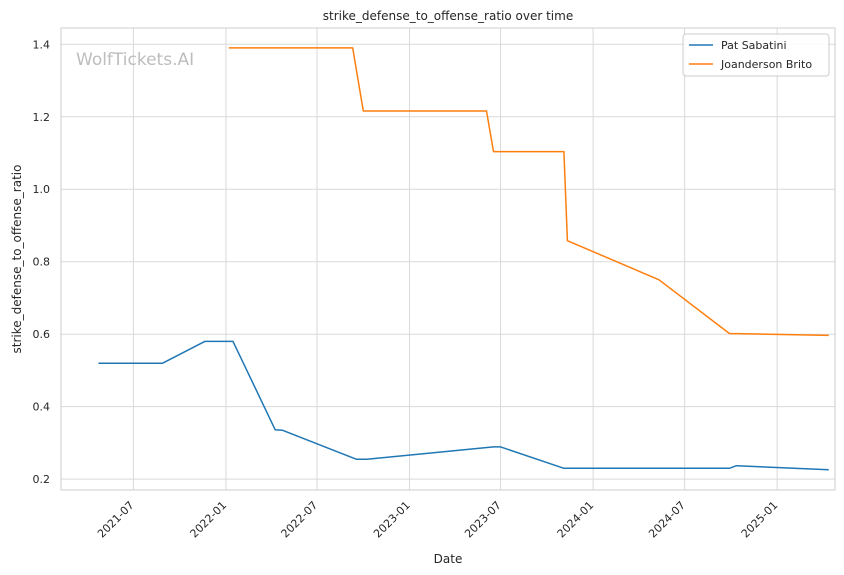  What do you see at coordinates (42, 407) in the screenshot?
I see `y-tick-label: 0.4` at bounding box center [42, 407].